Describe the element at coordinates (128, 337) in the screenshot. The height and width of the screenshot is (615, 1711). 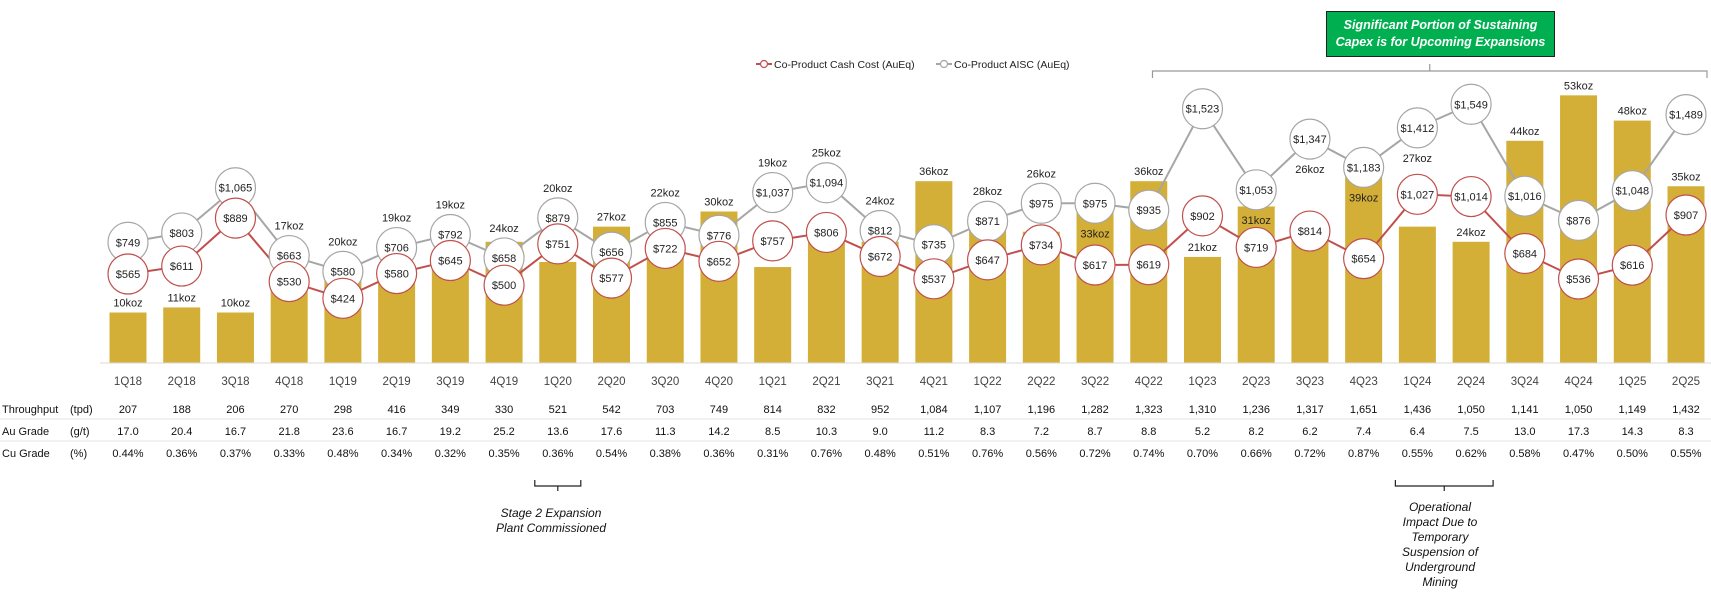
I see `bar-1Q18` at that location.